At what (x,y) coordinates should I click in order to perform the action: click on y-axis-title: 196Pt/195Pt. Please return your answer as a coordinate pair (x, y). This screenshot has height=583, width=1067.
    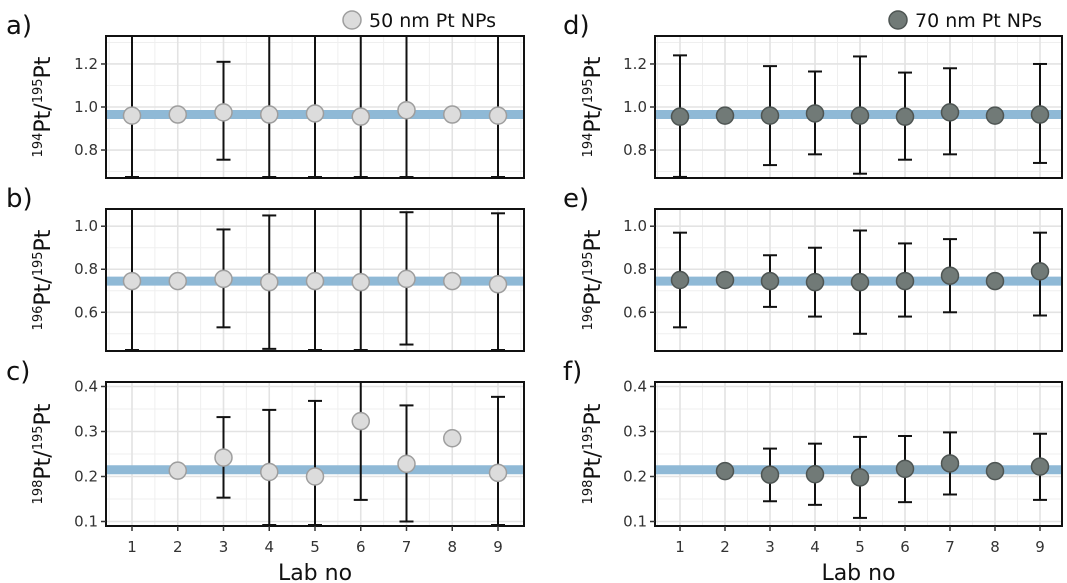
    Looking at the image, I should click on (593, 279).